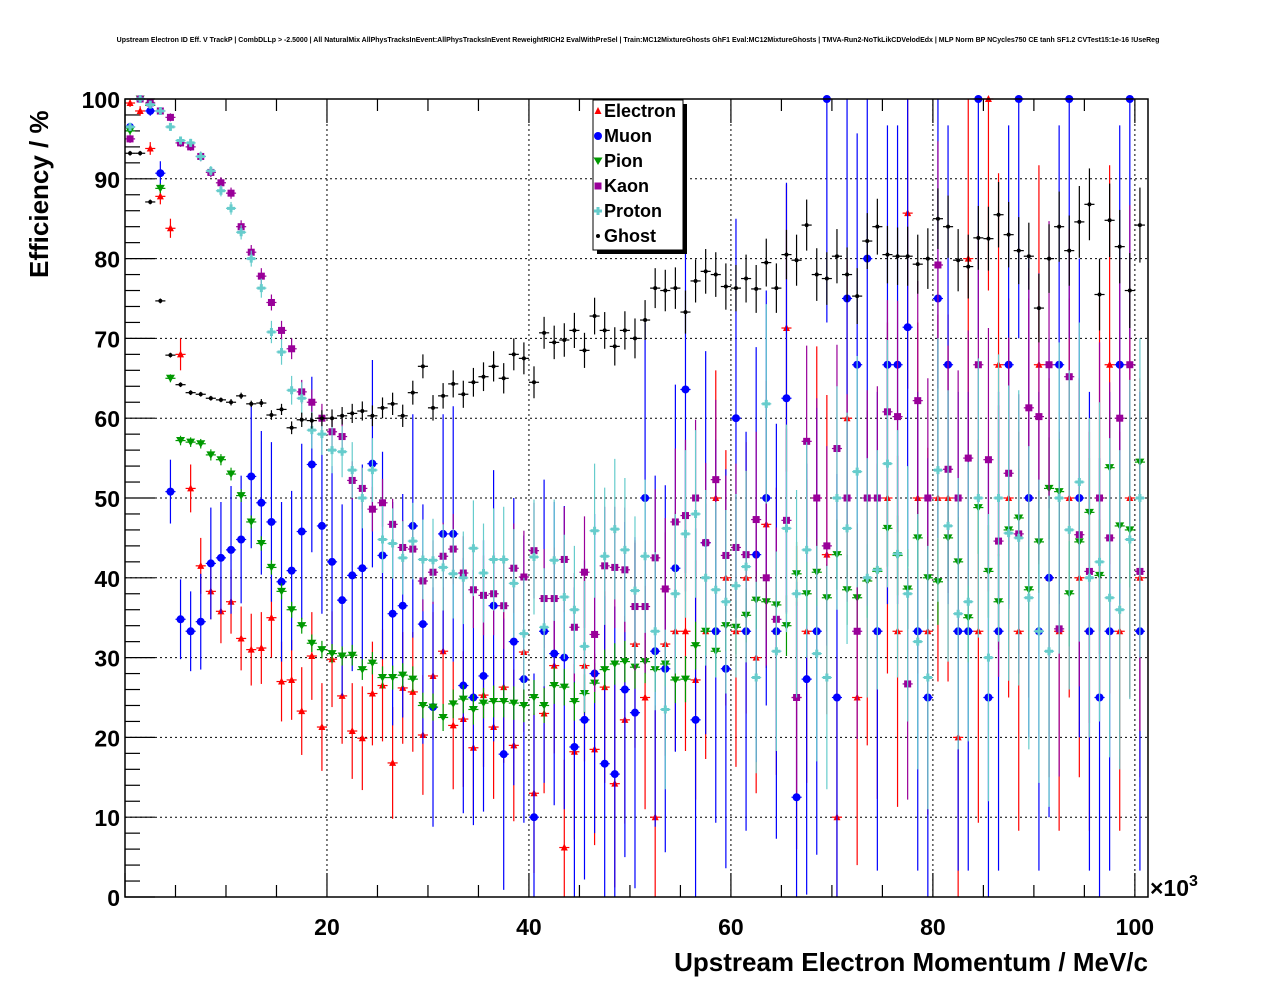  What do you see at coordinates (327, 927) in the screenshot?
I see `x-tick-label: 20` at bounding box center [327, 927].